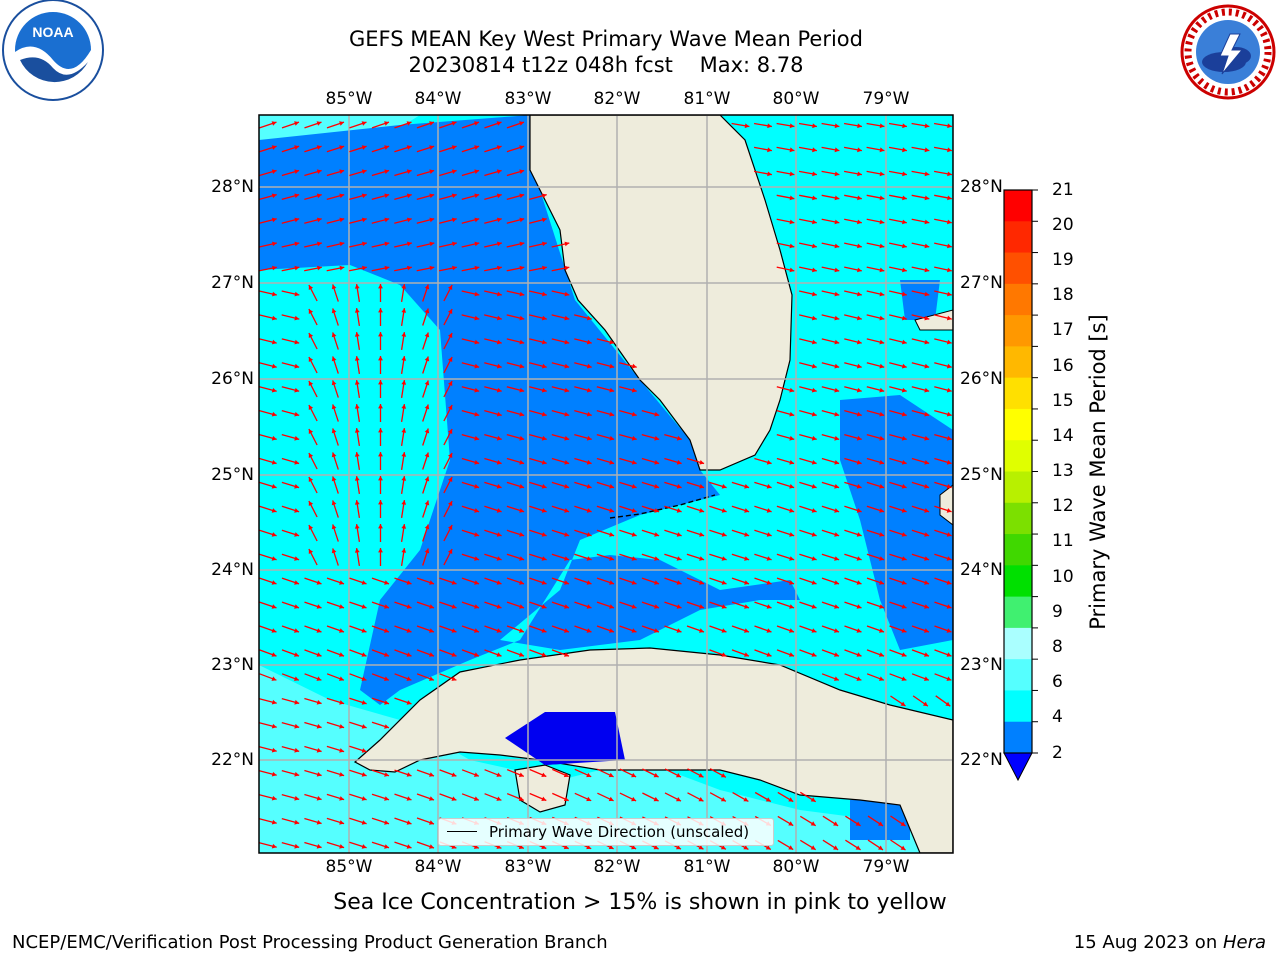 The width and height of the screenshot is (1280, 960). What do you see at coordinates (1057, 647) in the screenshot?
I see `colorbar-tick: 8` at bounding box center [1057, 647].